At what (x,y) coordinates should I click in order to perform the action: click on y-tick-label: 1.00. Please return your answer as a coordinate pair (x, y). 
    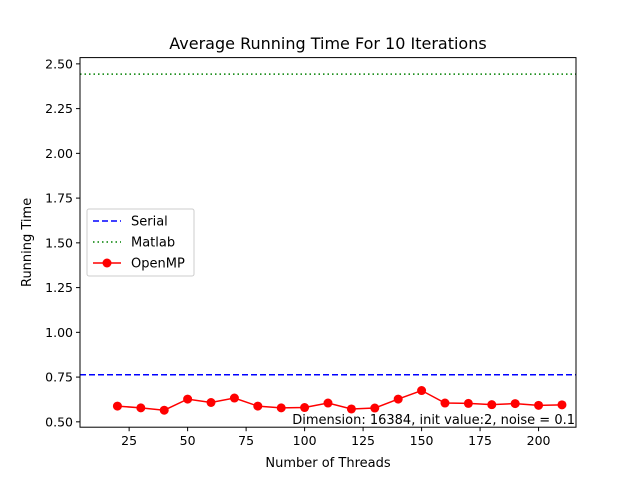
    Looking at the image, I should click on (59, 332).